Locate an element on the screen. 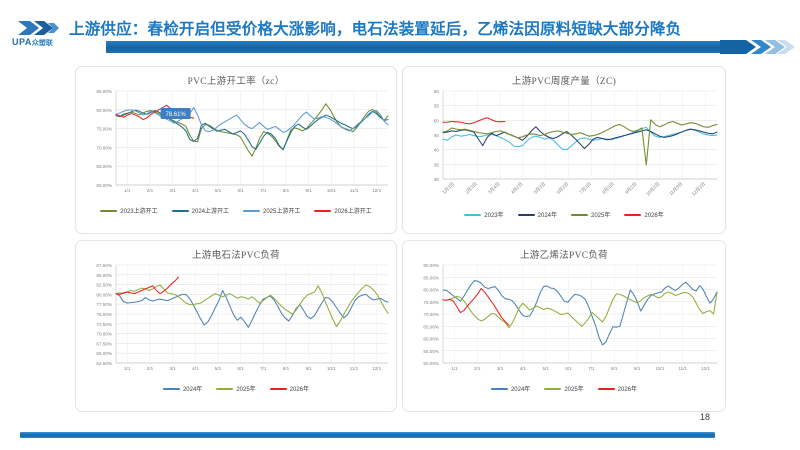 The height and width of the screenshot is (450, 800). page-number: 18 is located at coordinates (705, 417).